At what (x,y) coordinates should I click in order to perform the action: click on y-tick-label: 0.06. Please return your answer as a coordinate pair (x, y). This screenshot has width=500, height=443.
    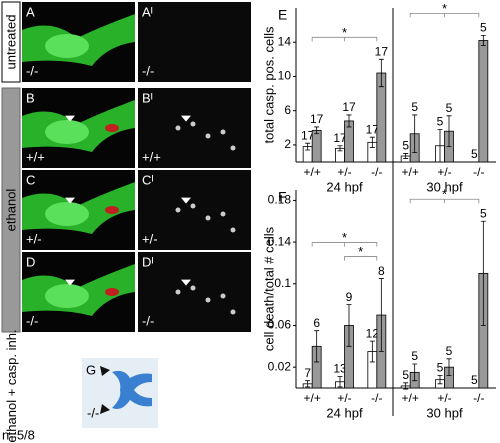
    Looking at the image, I should click on (280, 325).